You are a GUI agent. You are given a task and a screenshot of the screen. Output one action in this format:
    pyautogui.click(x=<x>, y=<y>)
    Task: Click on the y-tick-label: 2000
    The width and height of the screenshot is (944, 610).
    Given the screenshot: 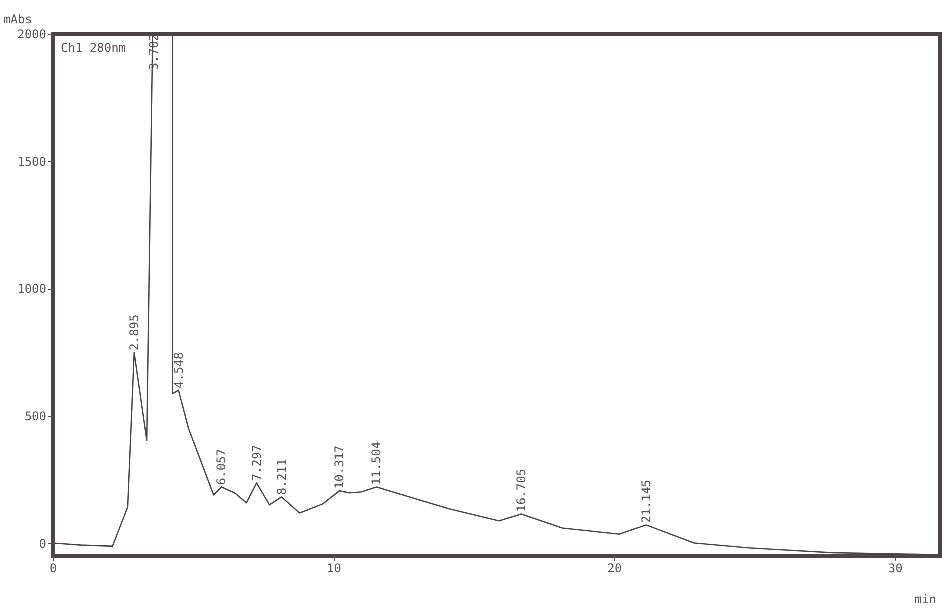 What is the action you would take?
    pyautogui.click(x=32, y=35)
    